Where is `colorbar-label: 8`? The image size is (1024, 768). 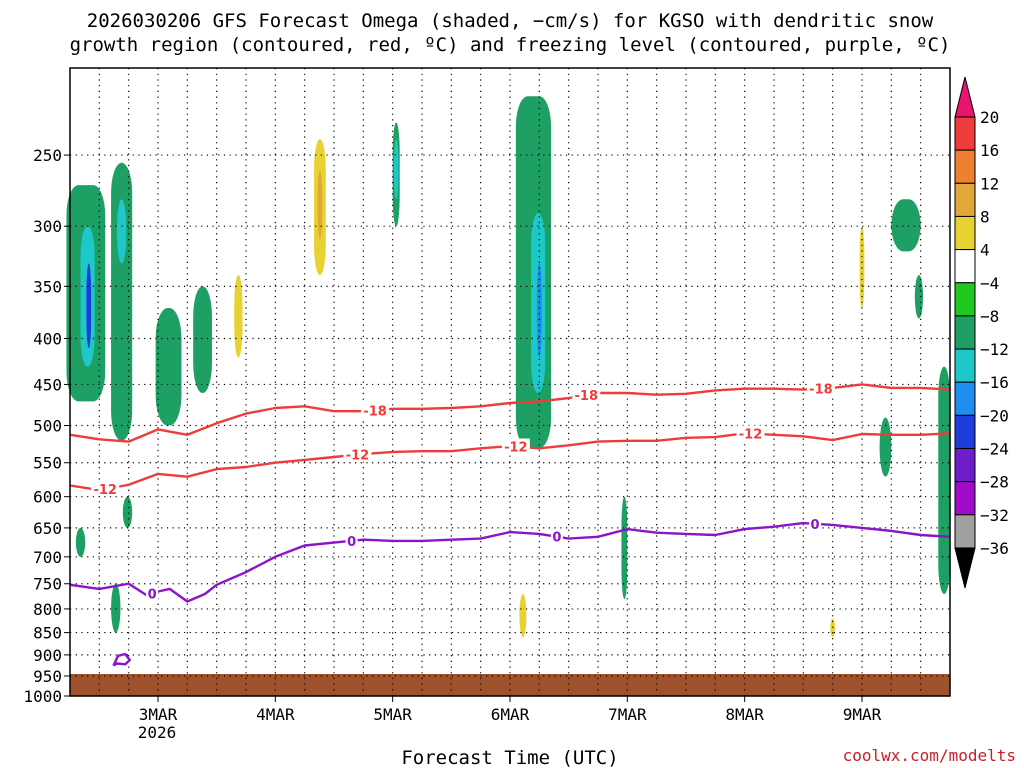
colorbar-label: 8 is located at coordinates (985, 216).